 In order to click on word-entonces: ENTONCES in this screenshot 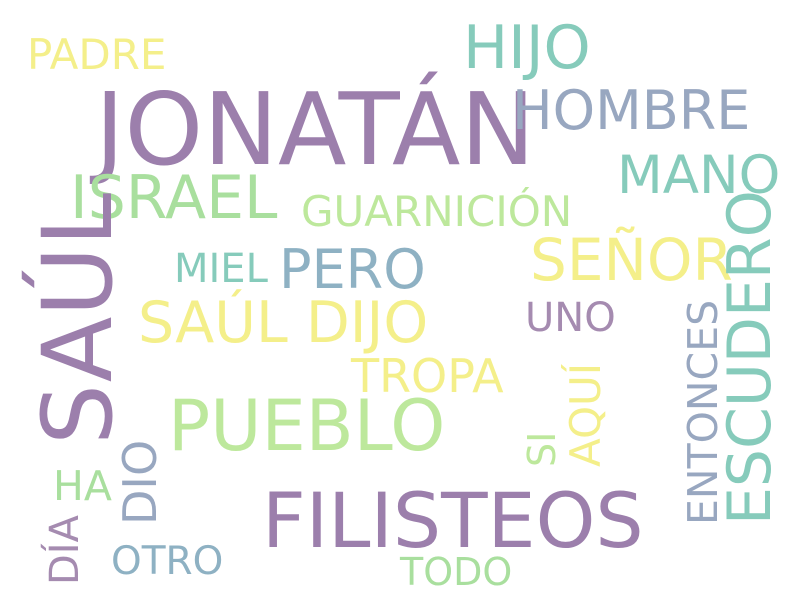, I will do `click(703, 412)`.